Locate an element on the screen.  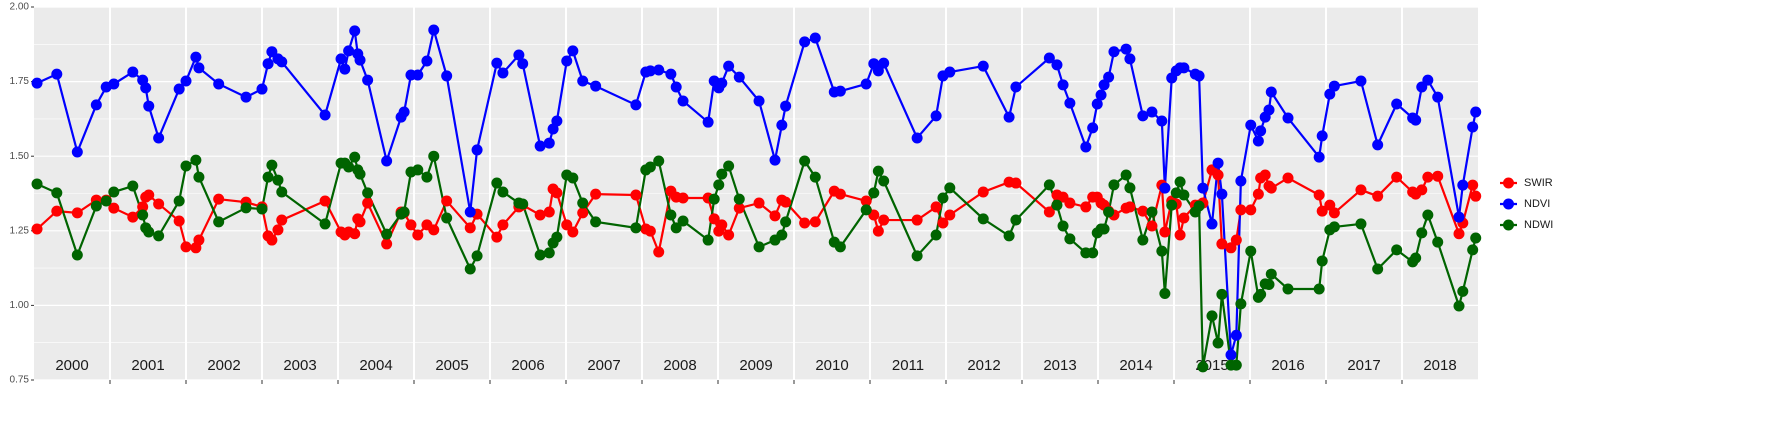
y-tick-label: 1.25 is located at coordinates (20, 230).